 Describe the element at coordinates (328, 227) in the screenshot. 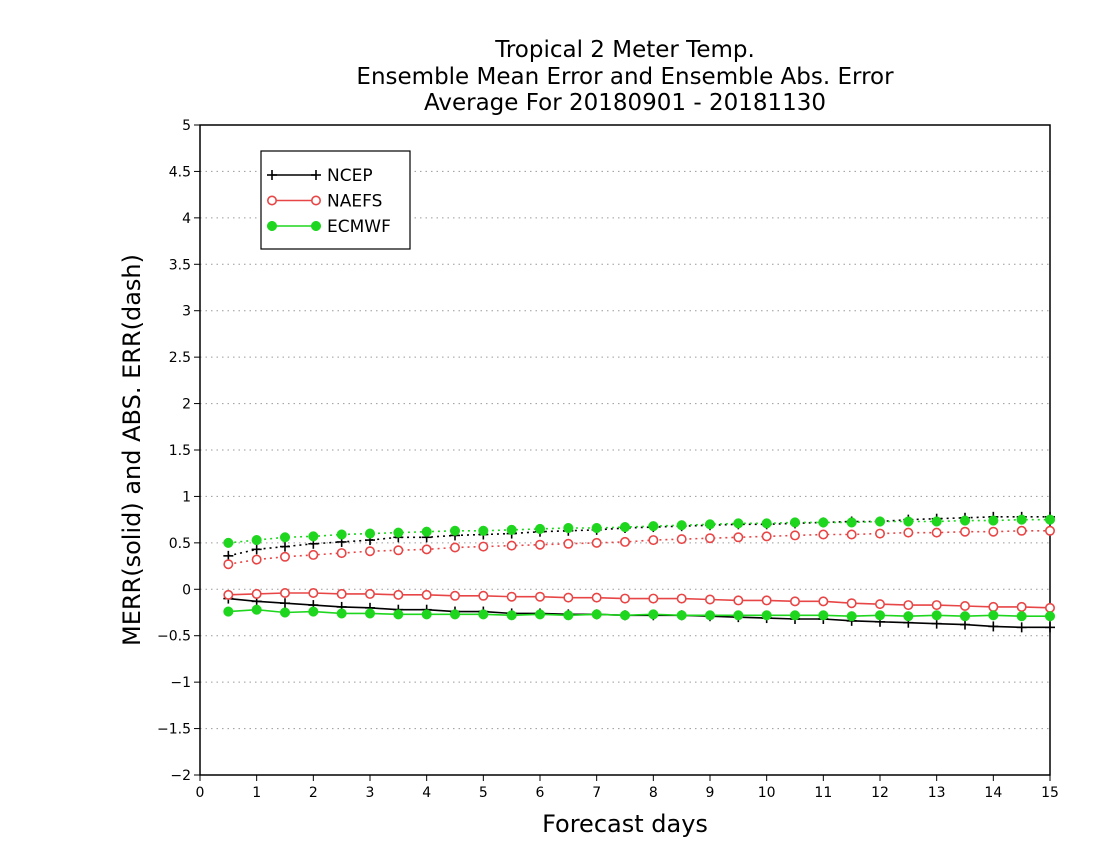

I see `legend-item-ecmwf: ECMWF` at that location.